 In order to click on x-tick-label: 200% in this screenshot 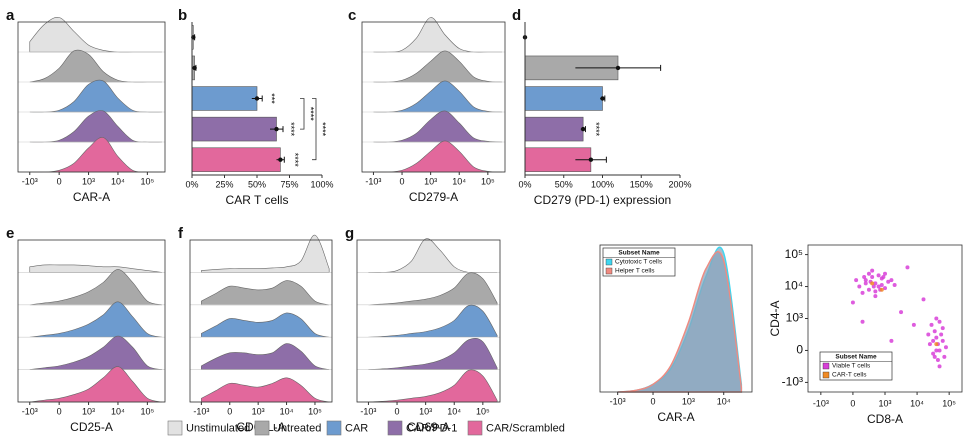, I will do `click(679, 184)`.